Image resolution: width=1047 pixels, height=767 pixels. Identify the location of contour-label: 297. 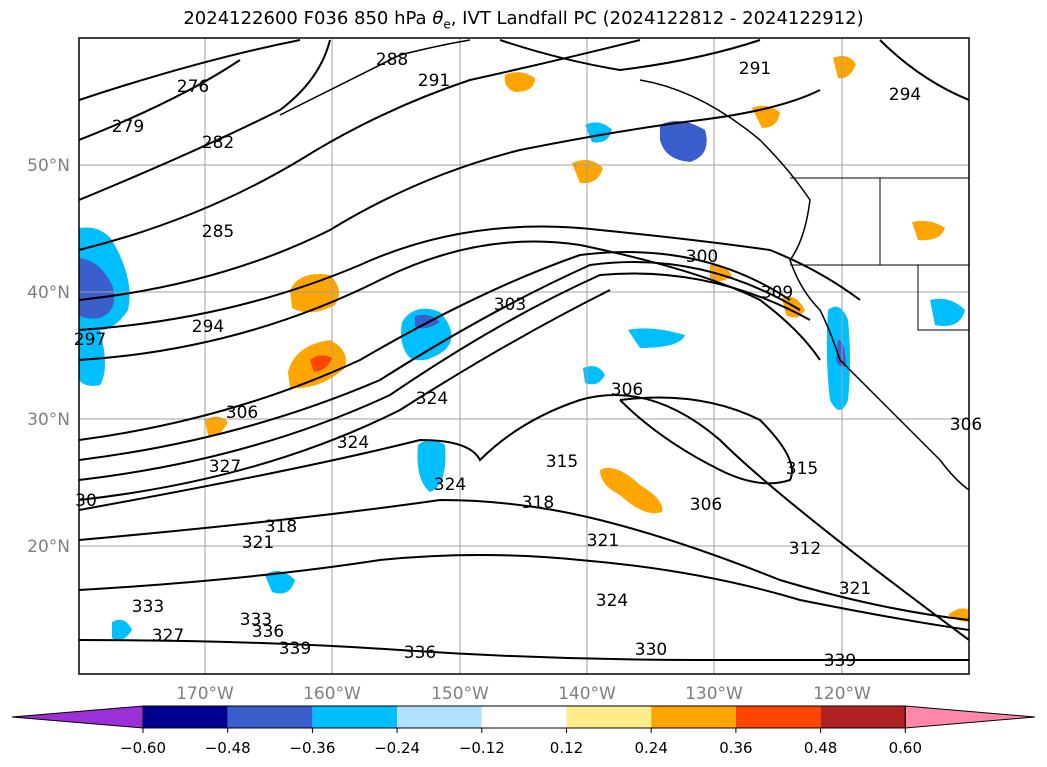
(90, 340).